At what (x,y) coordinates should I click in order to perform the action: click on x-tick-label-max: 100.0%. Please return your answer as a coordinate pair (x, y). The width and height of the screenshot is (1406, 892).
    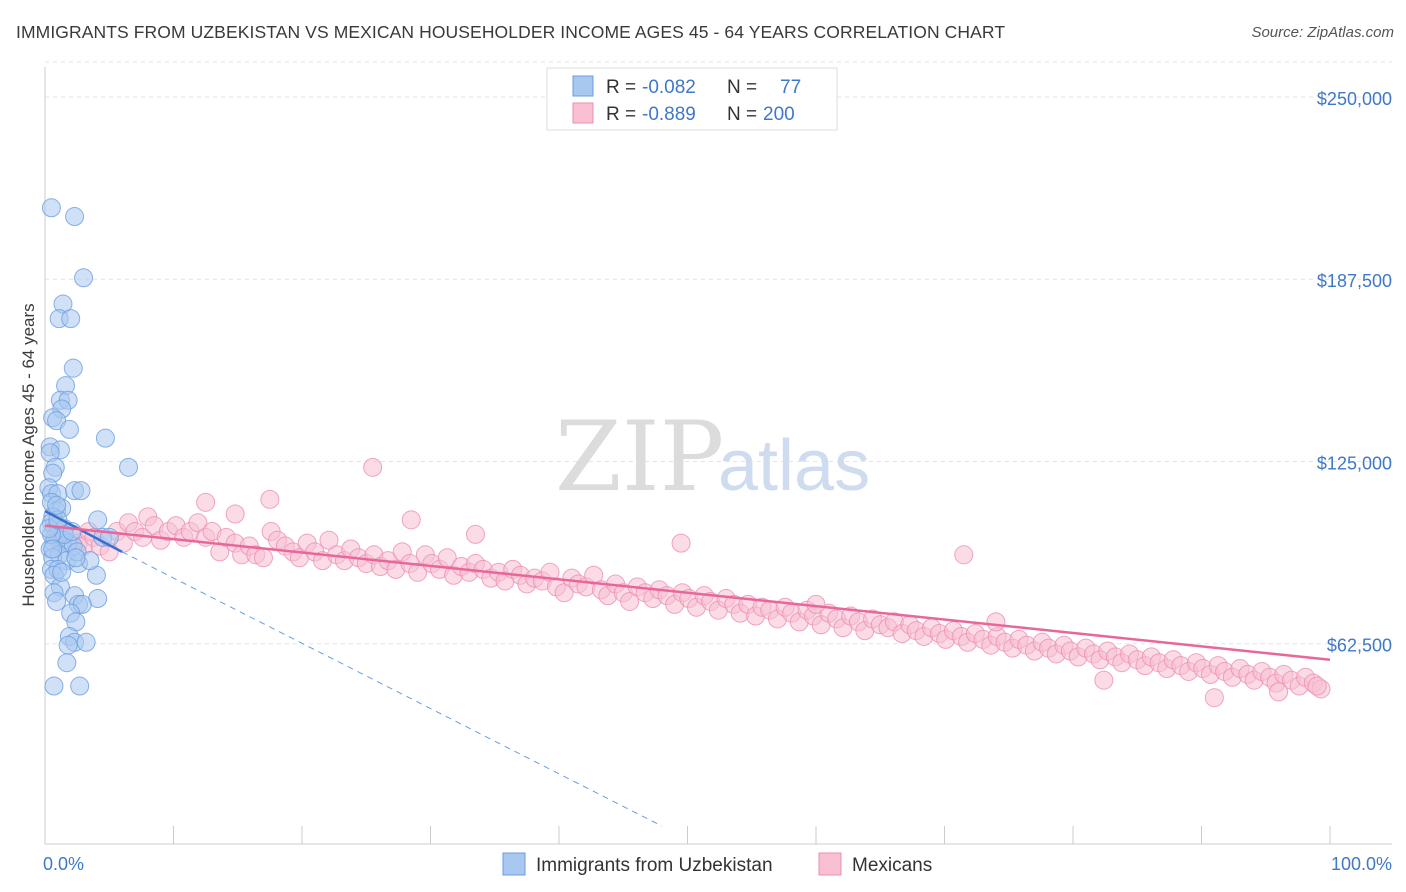
    Looking at the image, I should click on (1361, 864).